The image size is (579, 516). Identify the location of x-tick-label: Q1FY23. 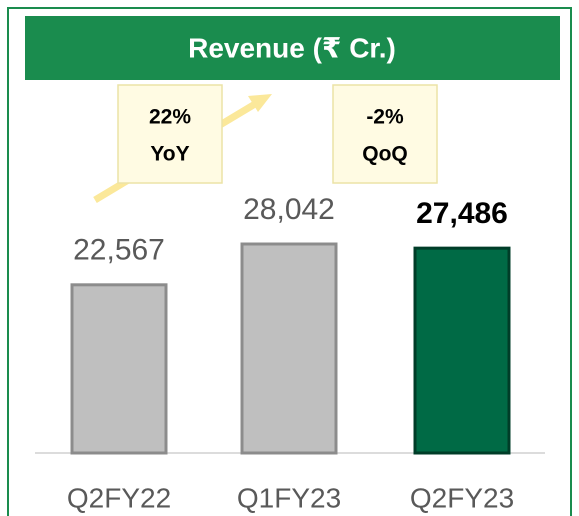
(289, 497).